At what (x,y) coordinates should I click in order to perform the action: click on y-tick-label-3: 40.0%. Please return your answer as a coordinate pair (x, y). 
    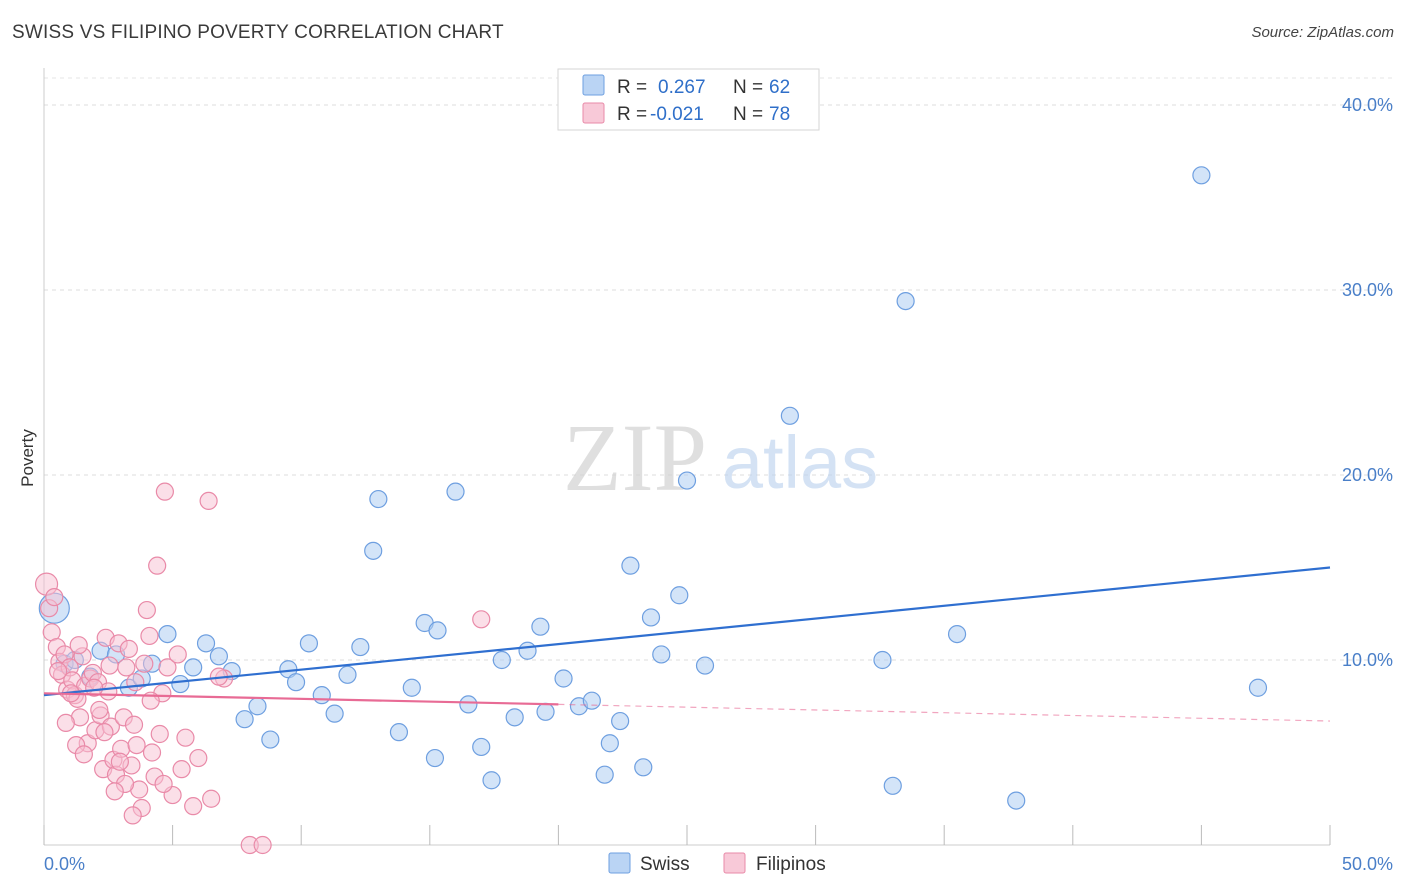
    Looking at the image, I should click on (1367, 105).